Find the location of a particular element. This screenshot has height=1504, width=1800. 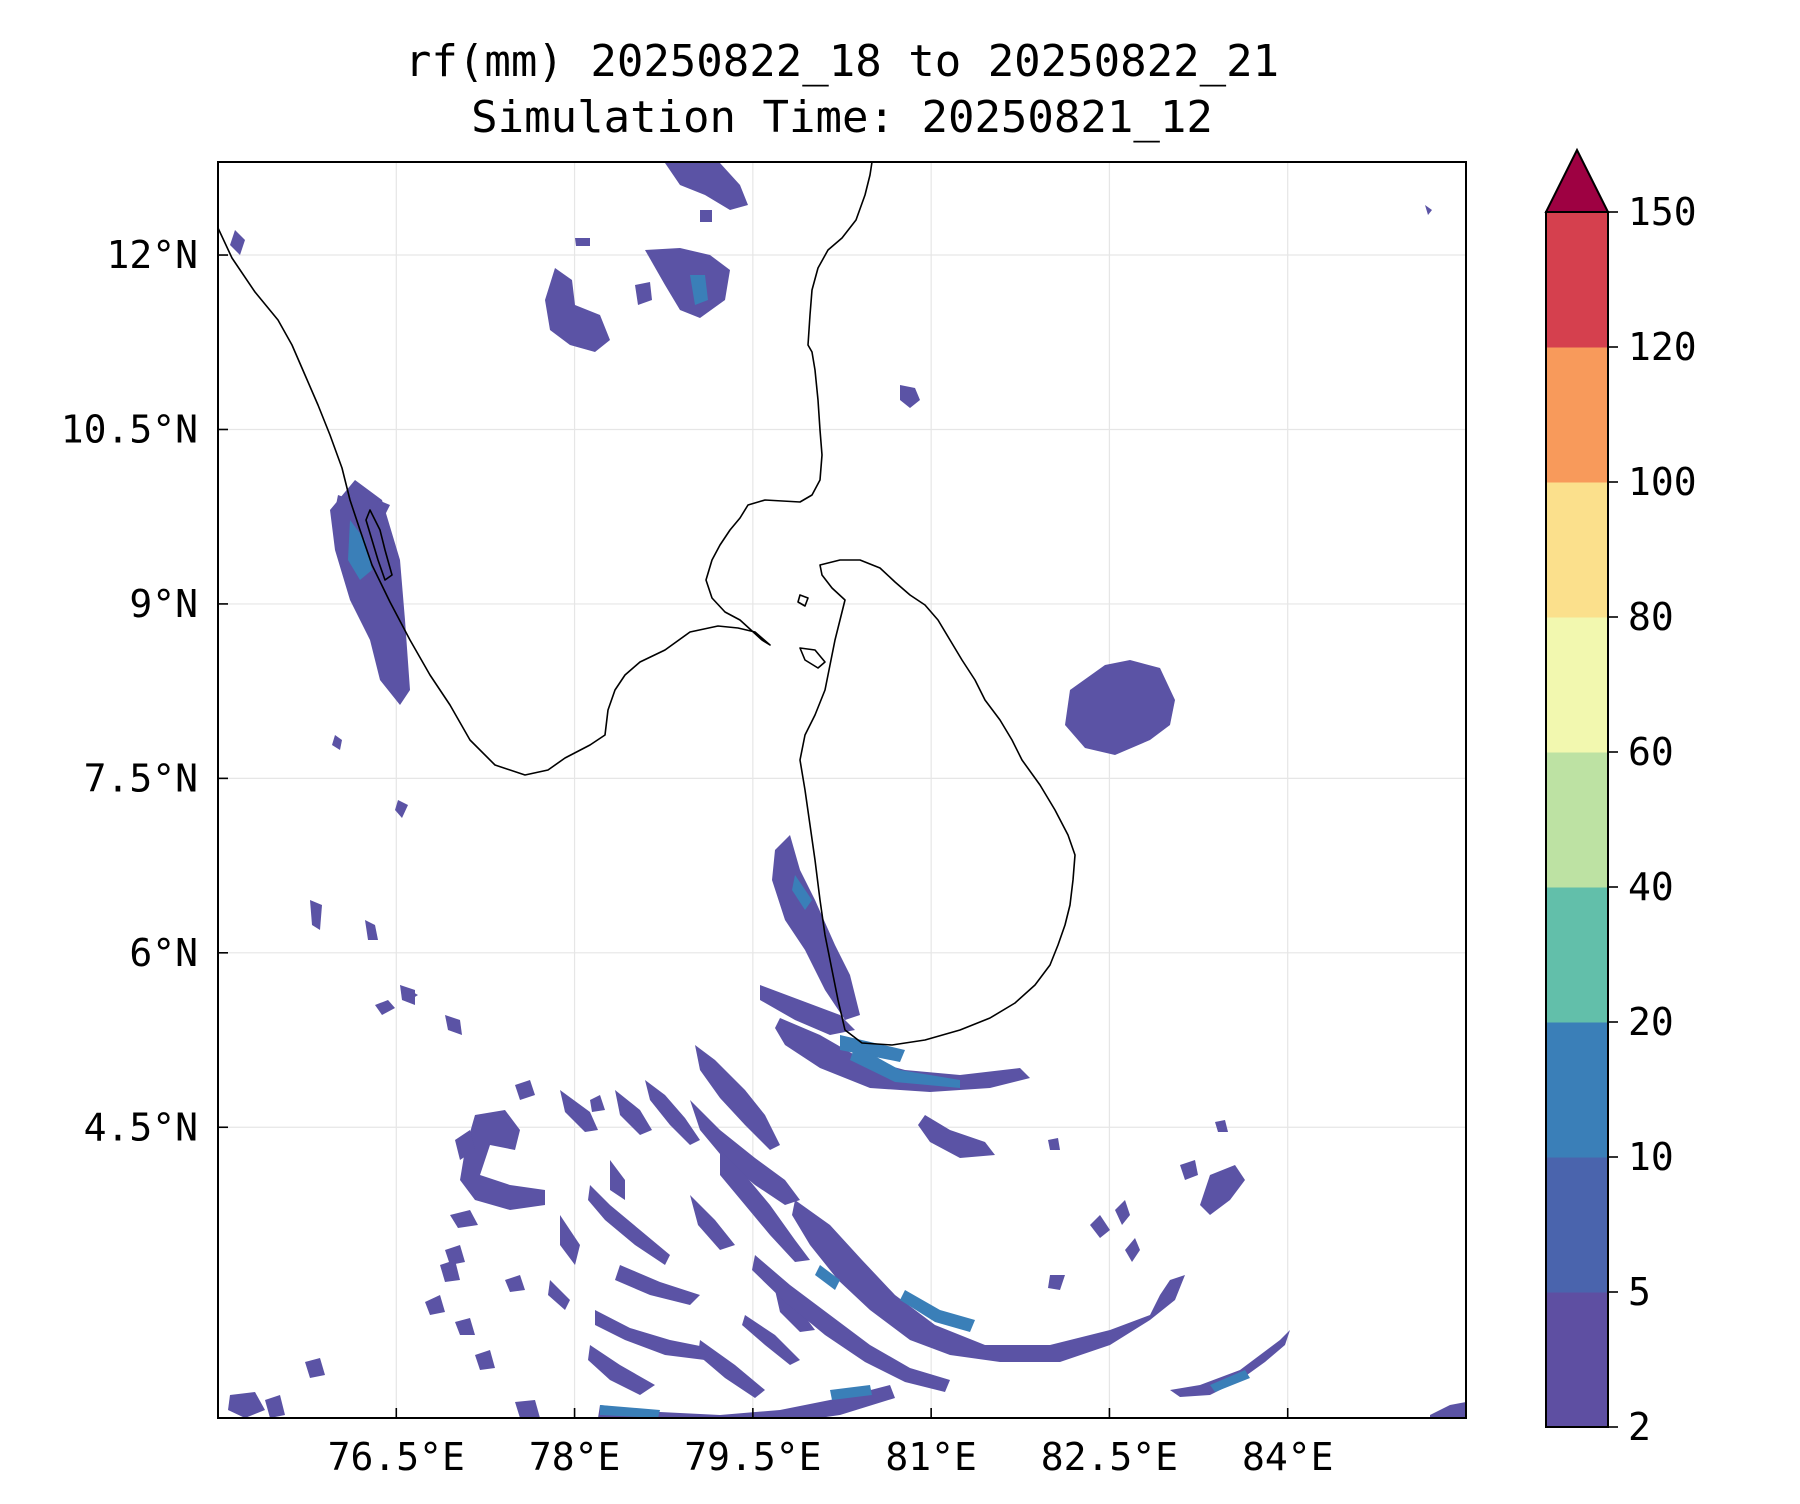

colorbar-tick-label: 60 is located at coordinates (1651, 752).